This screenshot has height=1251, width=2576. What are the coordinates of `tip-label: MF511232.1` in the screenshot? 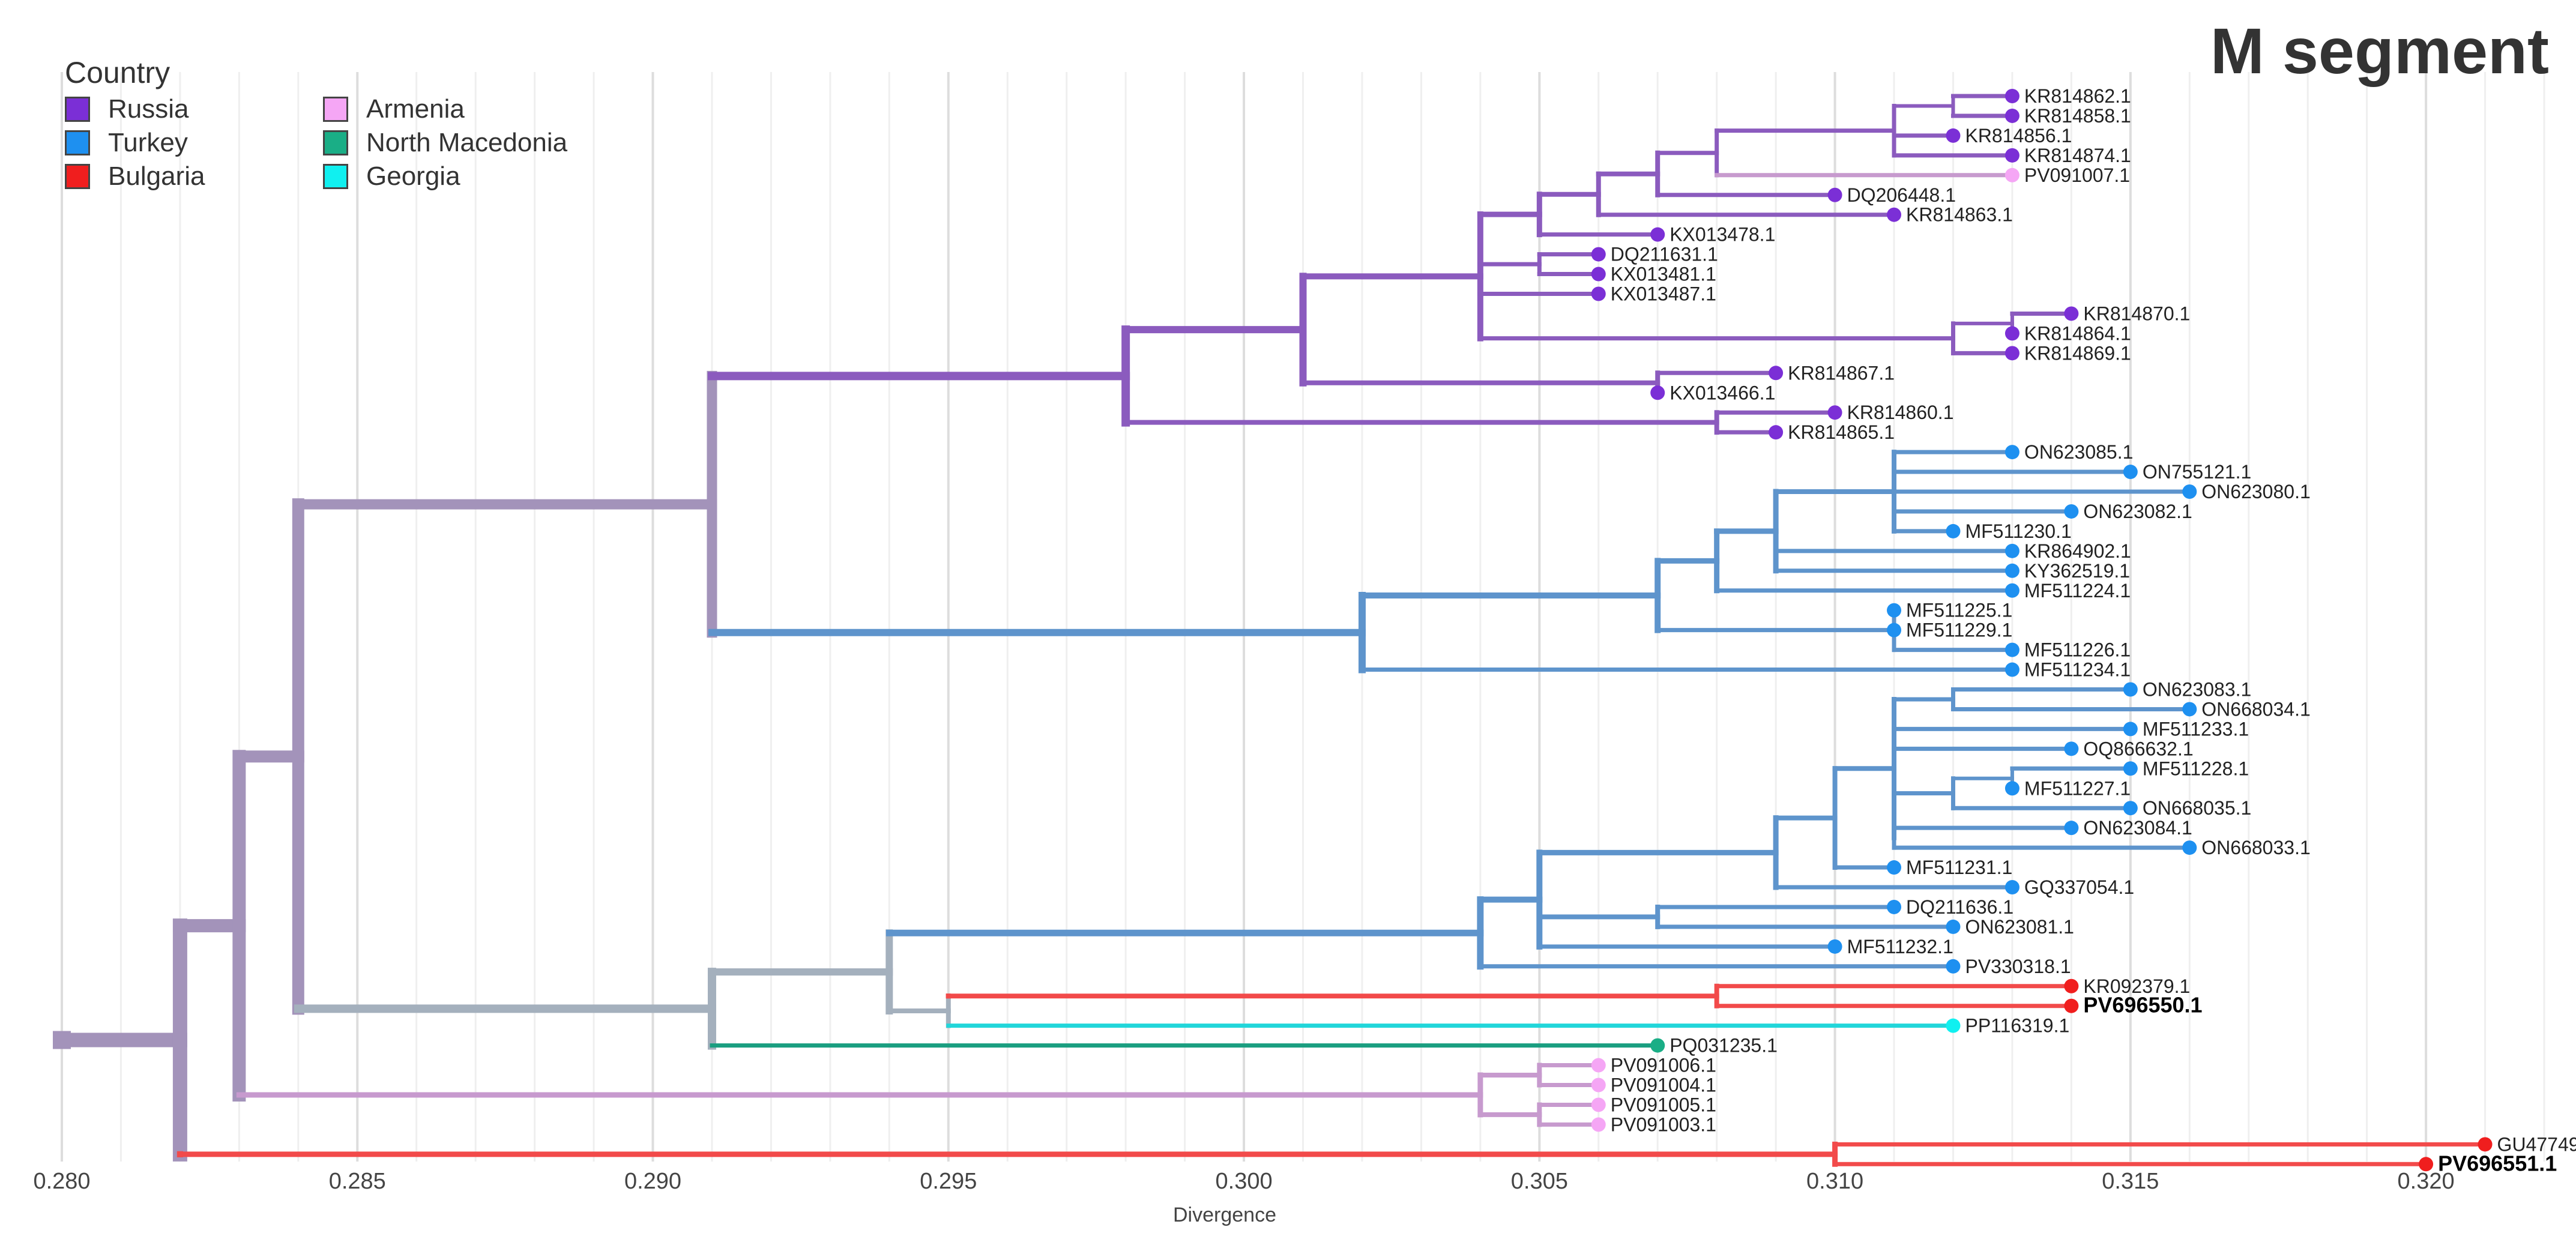 It's located at (1900, 946).